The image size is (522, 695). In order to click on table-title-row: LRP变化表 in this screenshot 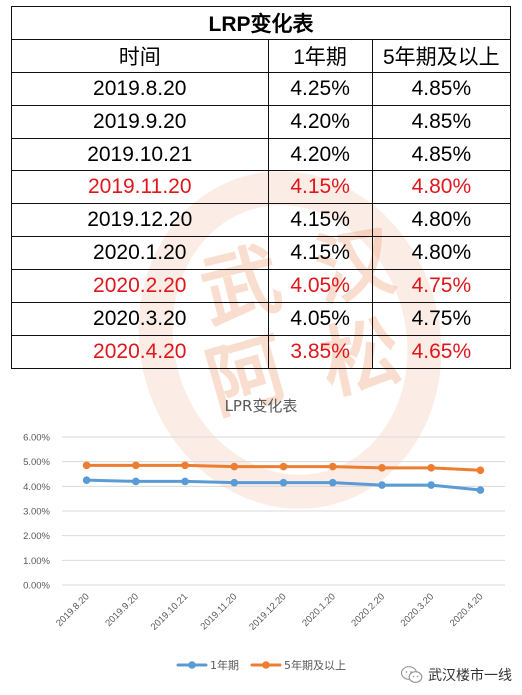, I will do `click(261, 23)`.